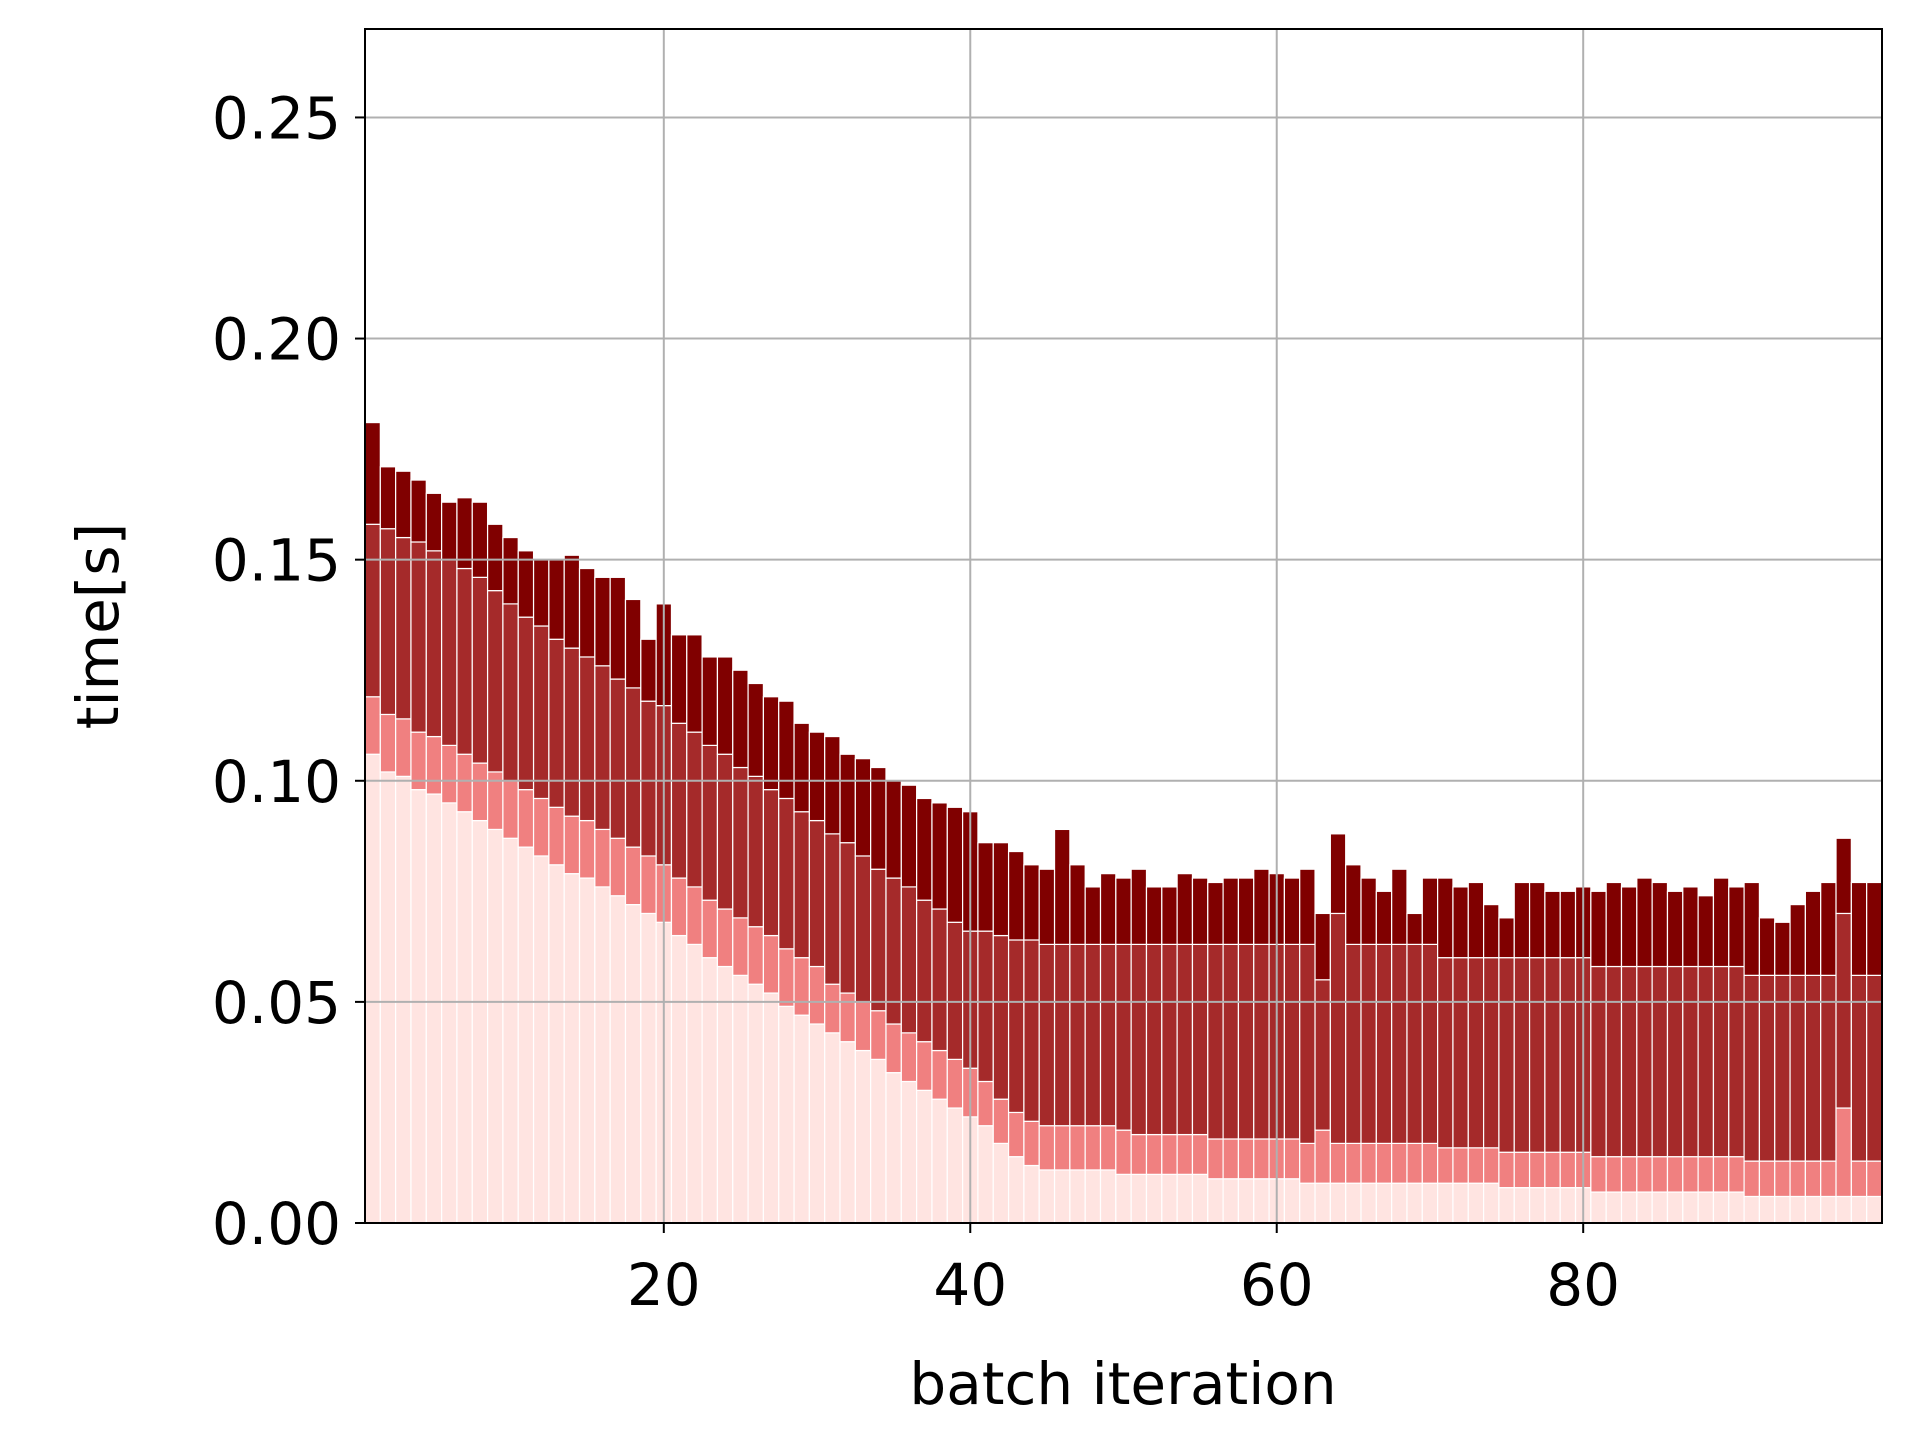 The width and height of the screenshot is (1920, 1440). Describe the element at coordinates (1277, 1285) in the screenshot. I see `x-tick-label: 60` at that location.